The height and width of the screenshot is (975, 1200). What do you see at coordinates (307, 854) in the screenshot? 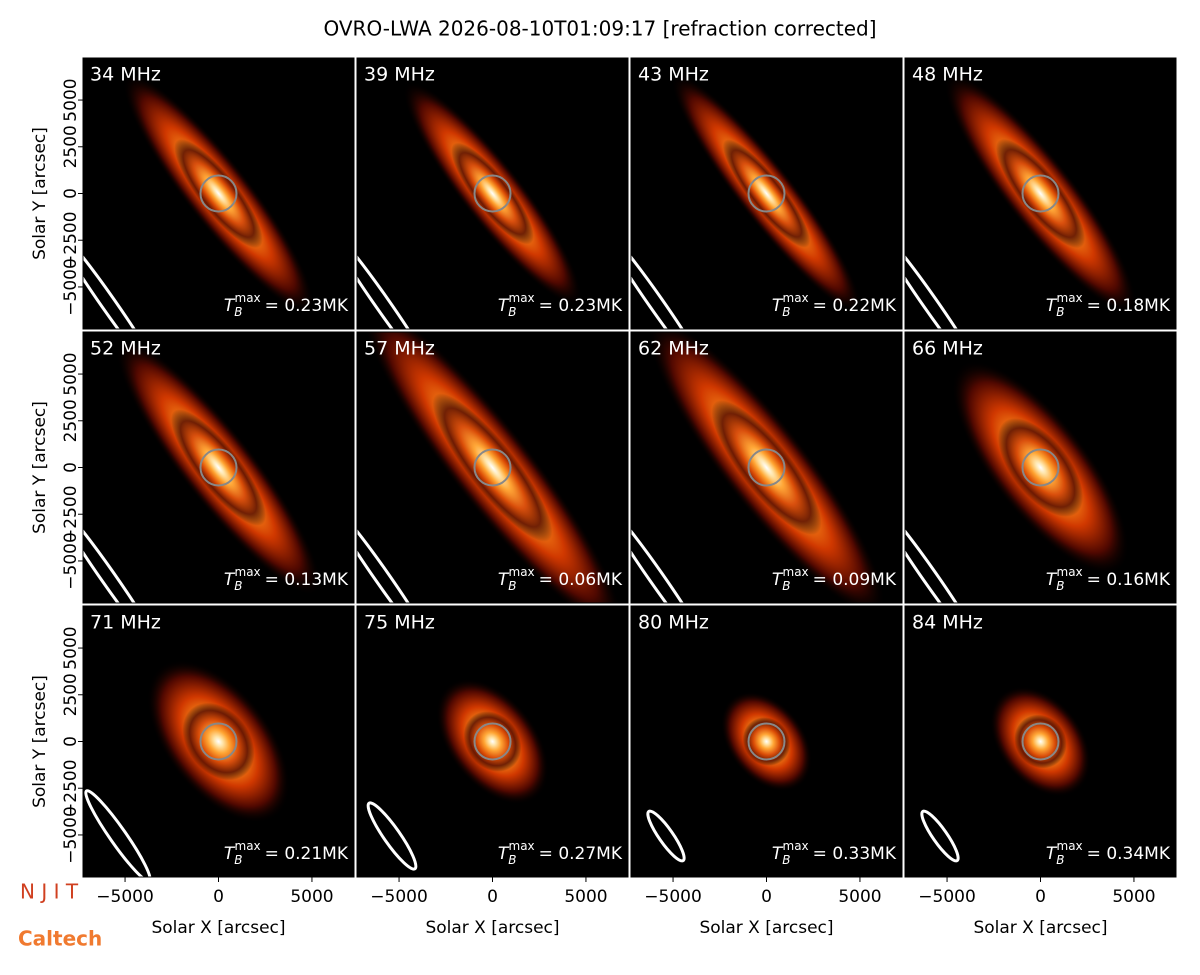
I see `tb-value: = 0.21MK` at bounding box center [307, 854].